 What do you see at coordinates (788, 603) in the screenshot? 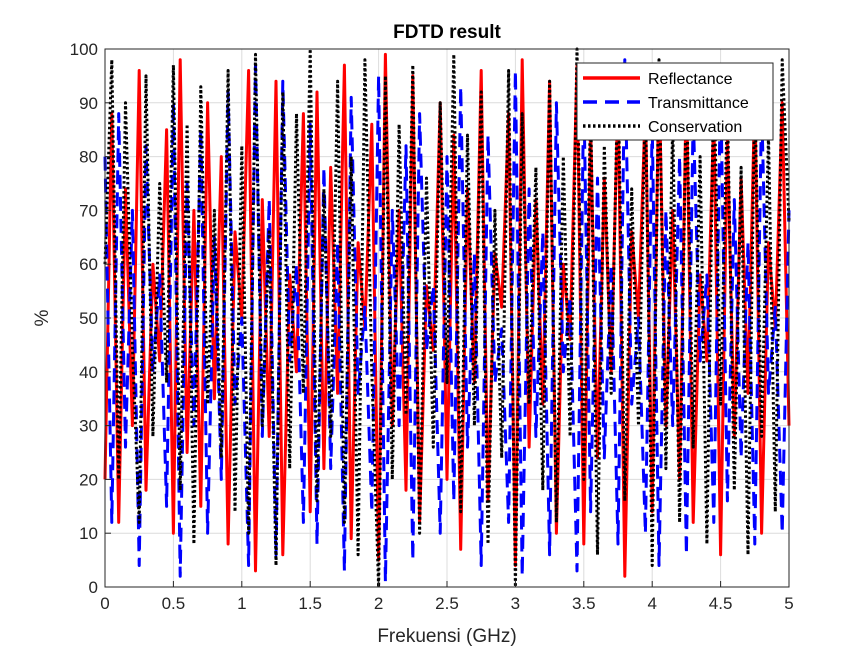
I see `x-tick-label: 5` at bounding box center [788, 603].